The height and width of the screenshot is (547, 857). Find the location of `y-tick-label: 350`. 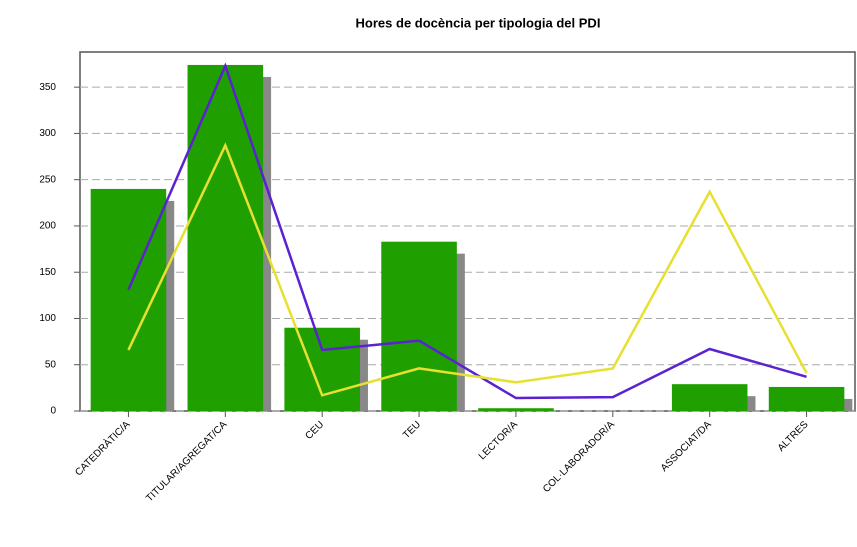

y-tick-label: 350 is located at coordinates (47, 87).